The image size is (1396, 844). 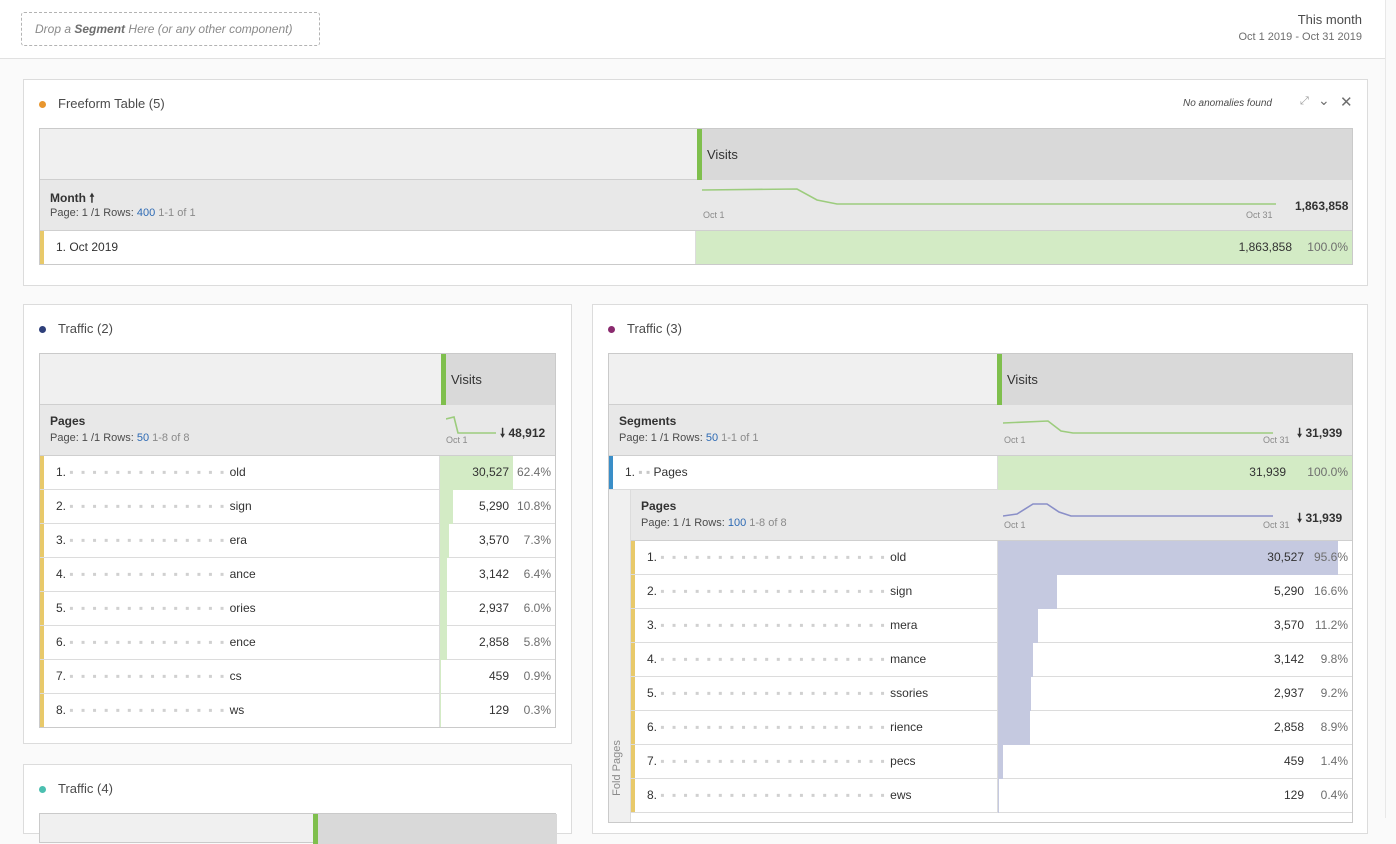 What do you see at coordinates (537, 676) in the screenshot?
I see `metric-pct: 0.9%` at bounding box center [537, 676].